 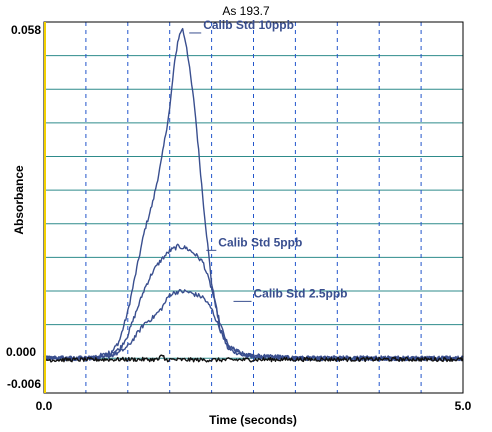 What do you see at coordinates (260, 242) in the screenshot?
I see `annotation-5ppb: Calib Std 5ppb` at bounding box center [260, 242].